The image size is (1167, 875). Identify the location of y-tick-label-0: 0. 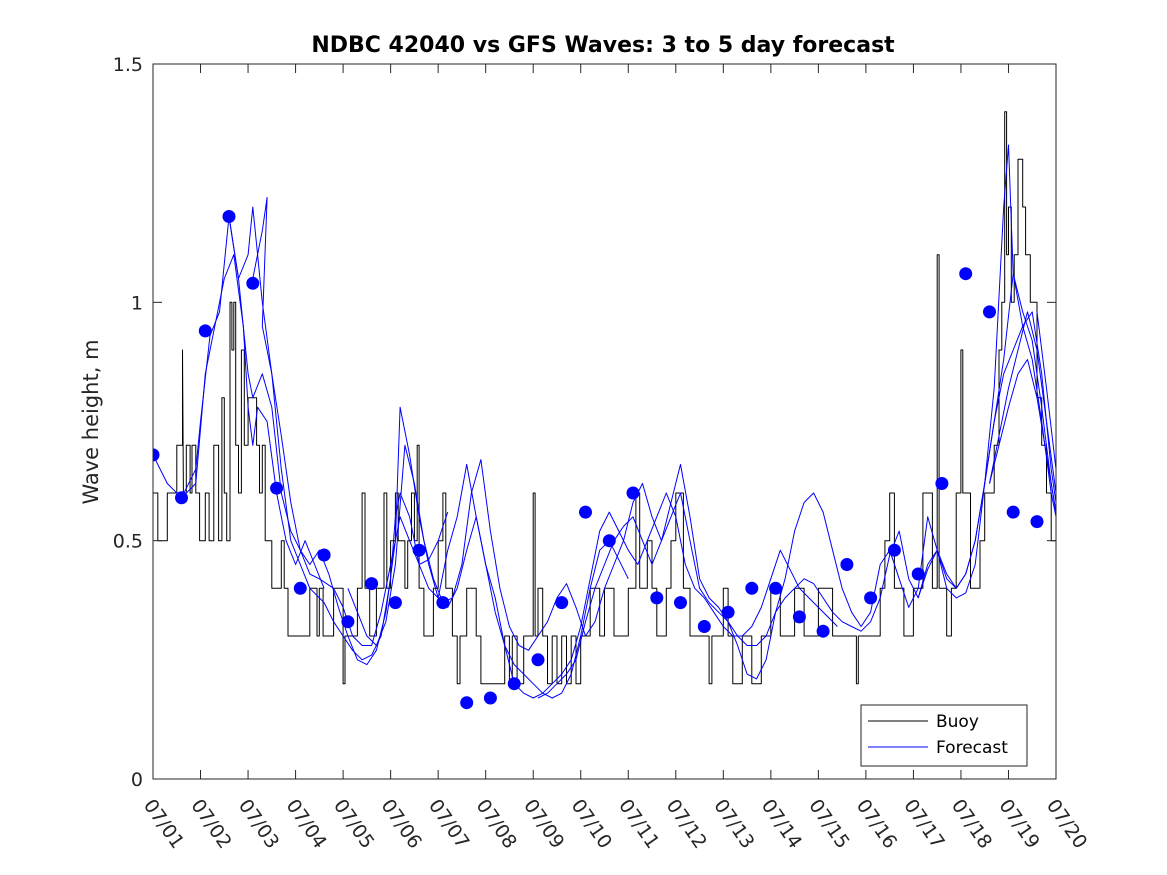
(137, 780).